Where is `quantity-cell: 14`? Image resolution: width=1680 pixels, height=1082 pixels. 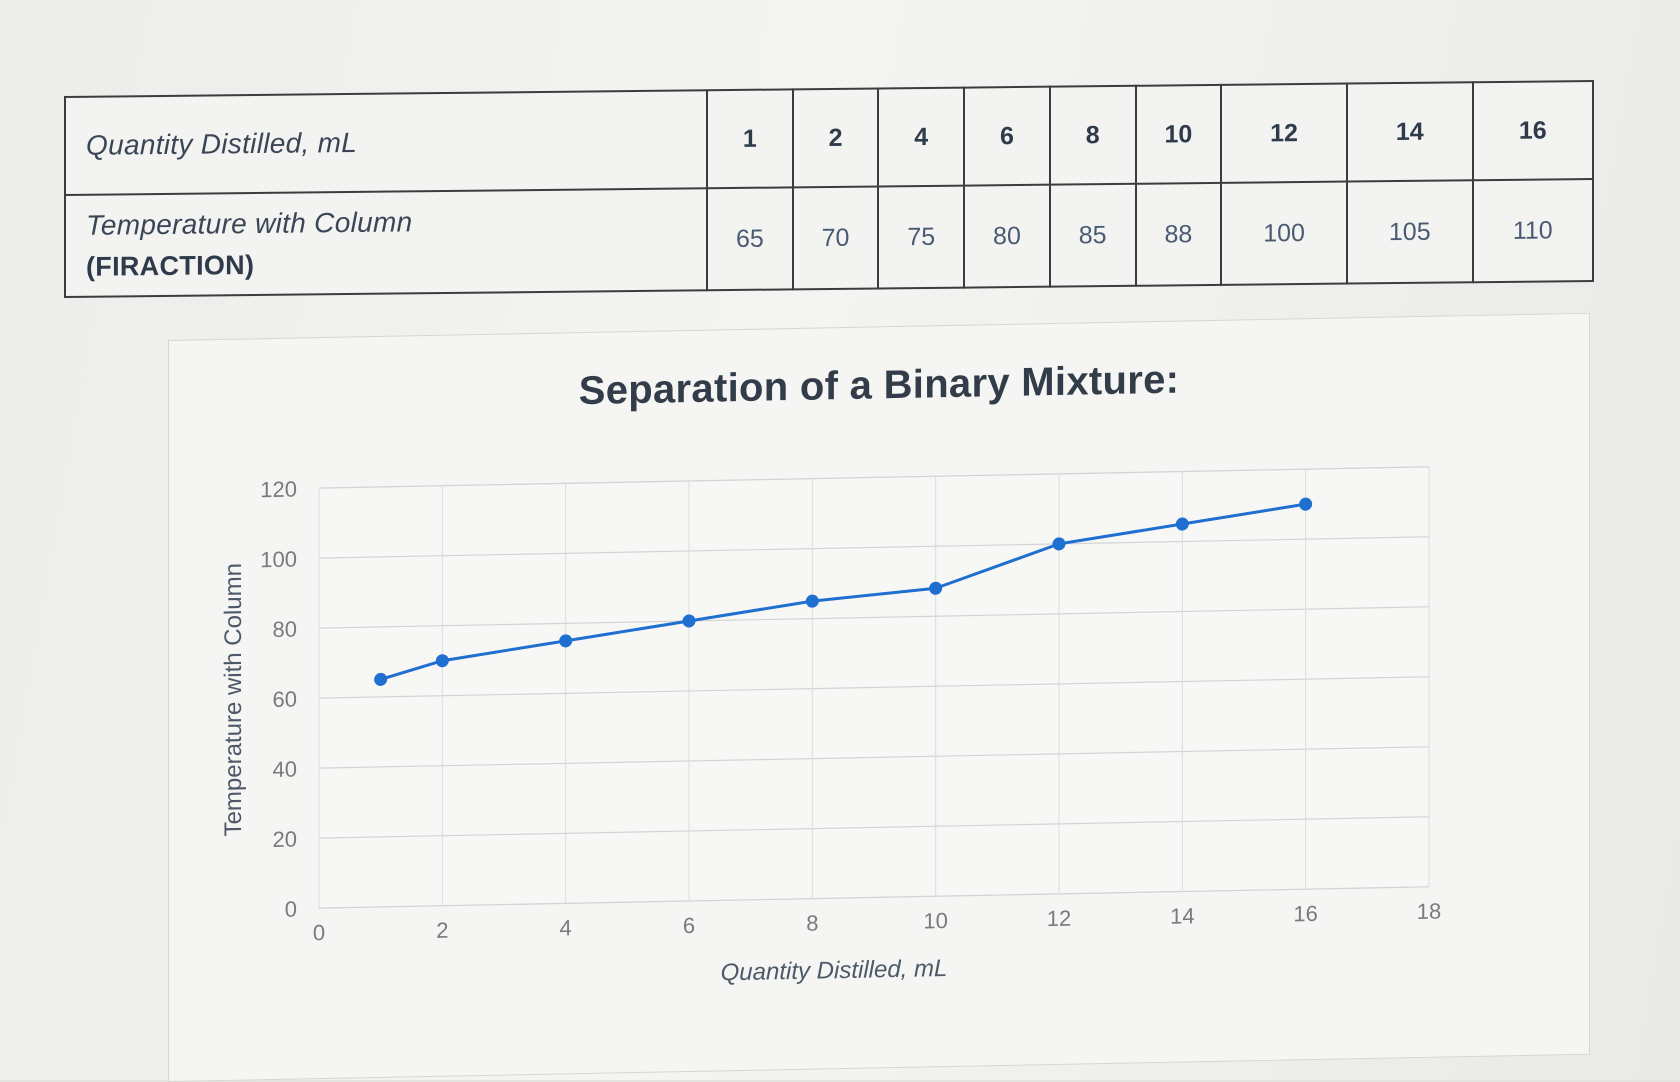 quantity-cell: 14 is located at coordinates (1409, 132).